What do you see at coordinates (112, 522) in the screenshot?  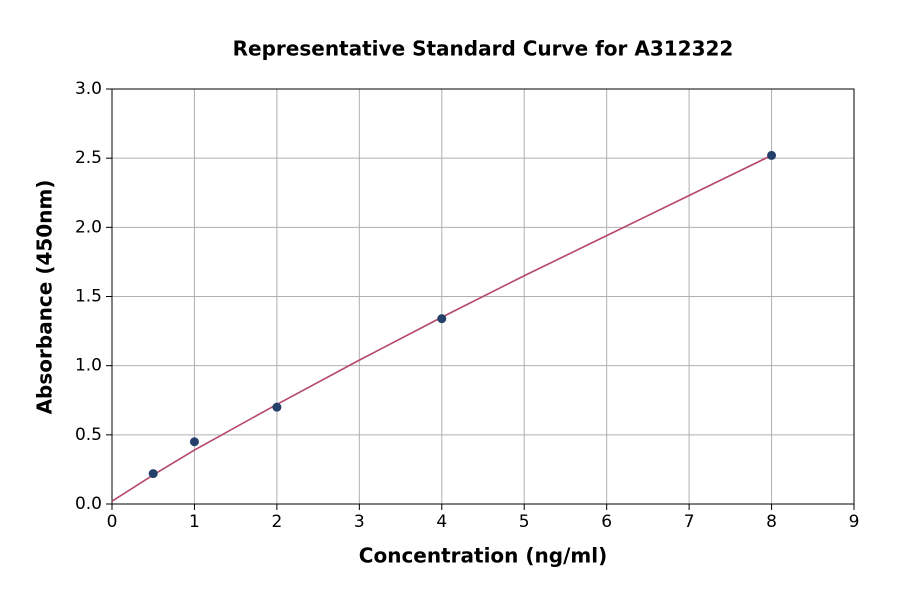 I see `x-tick-label: 0` at bounding box center [112, 522].